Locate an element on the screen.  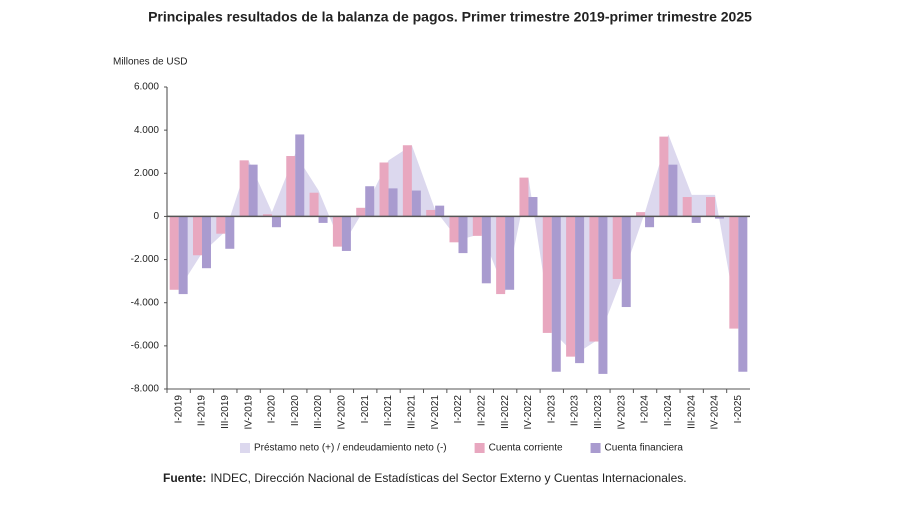
x-tick-label: IV-2024 is located at coordinates (715, 412).